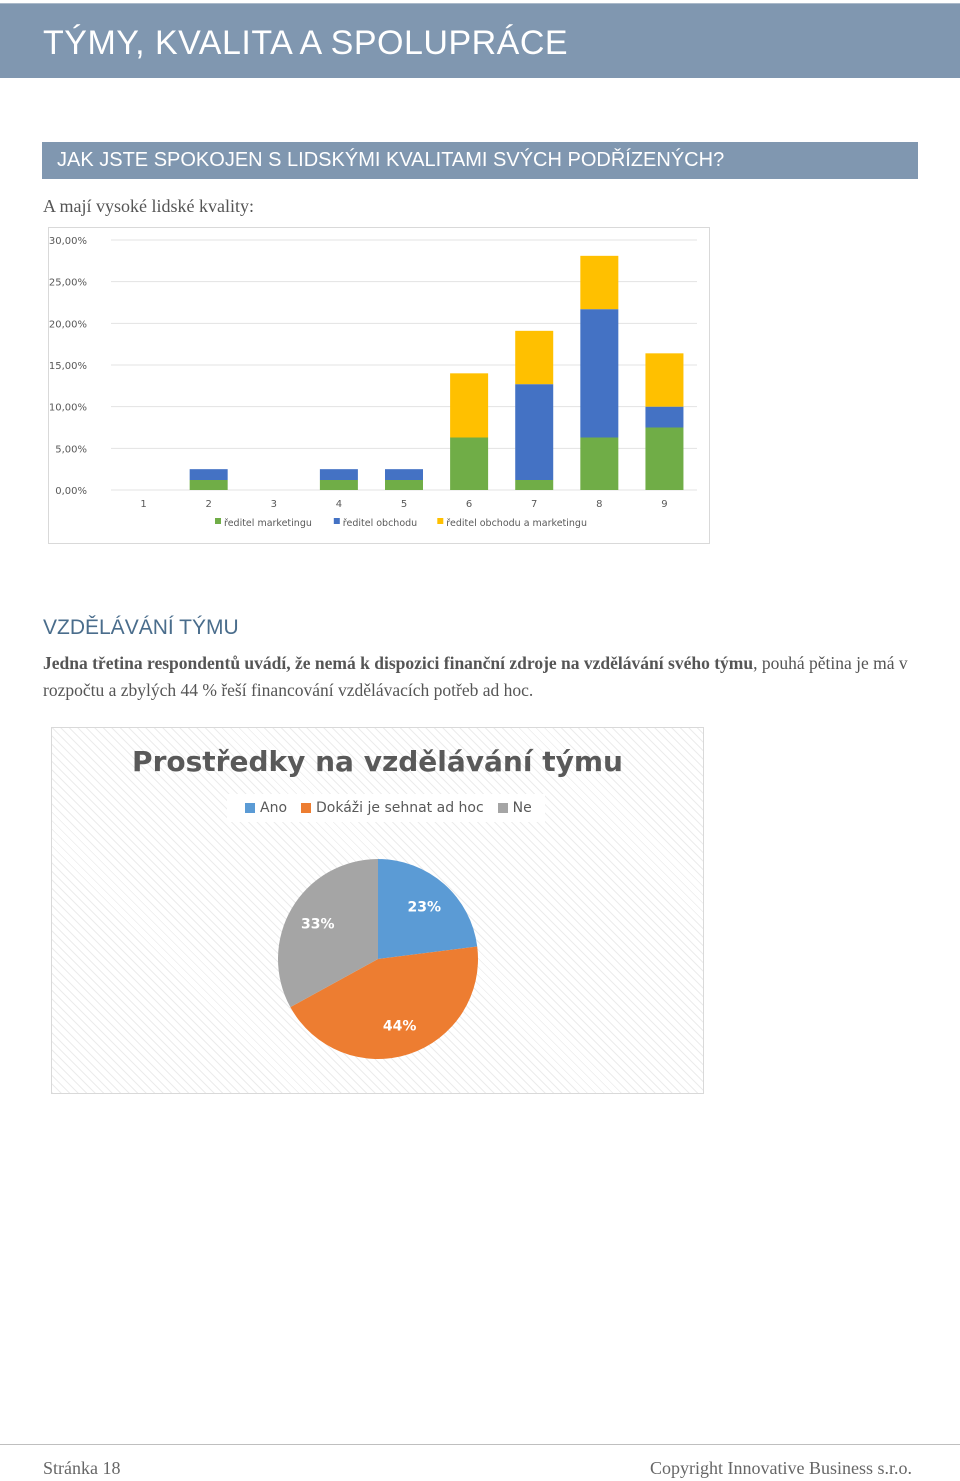  What do you see at coordinates (141, 627) in the screenshot?
I see `section-heading: VZDĚLÁVÁNÍ TÝMU` at bounding box center [141, 627].